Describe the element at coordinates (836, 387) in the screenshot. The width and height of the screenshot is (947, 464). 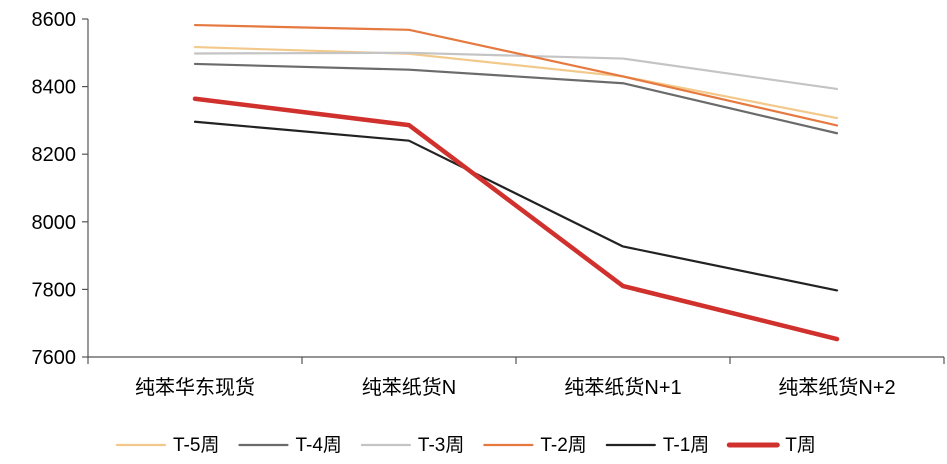
I see `x-category-label: 纯苯纸货N+2` at that location.